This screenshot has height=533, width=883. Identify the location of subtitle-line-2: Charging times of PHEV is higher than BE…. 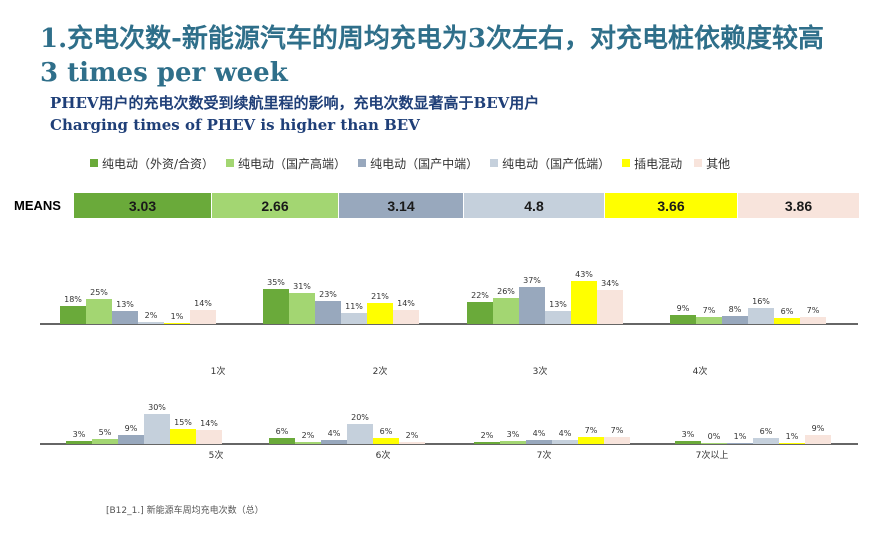
(235, 125).